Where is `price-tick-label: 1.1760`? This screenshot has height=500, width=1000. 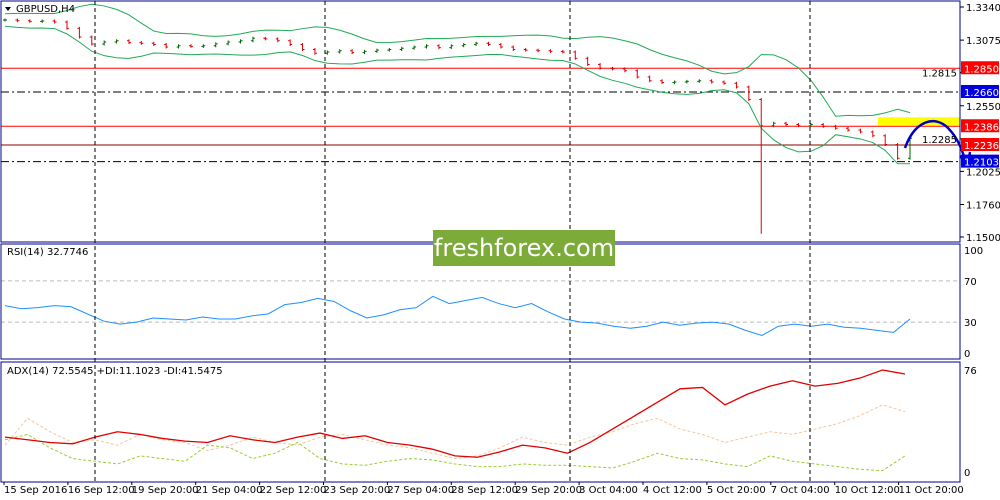
price-tick-label: 1.1760 is located at coordinates (983, 206).